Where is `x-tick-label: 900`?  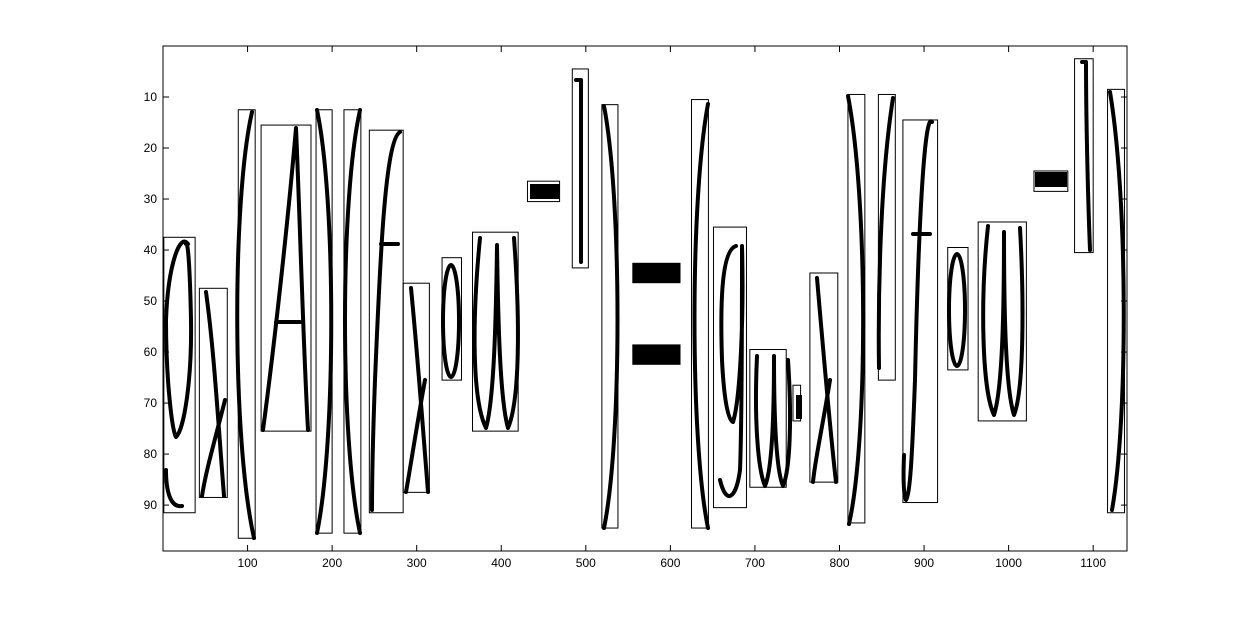
x-tick-label: 900 is located at coordinates (924, 563).